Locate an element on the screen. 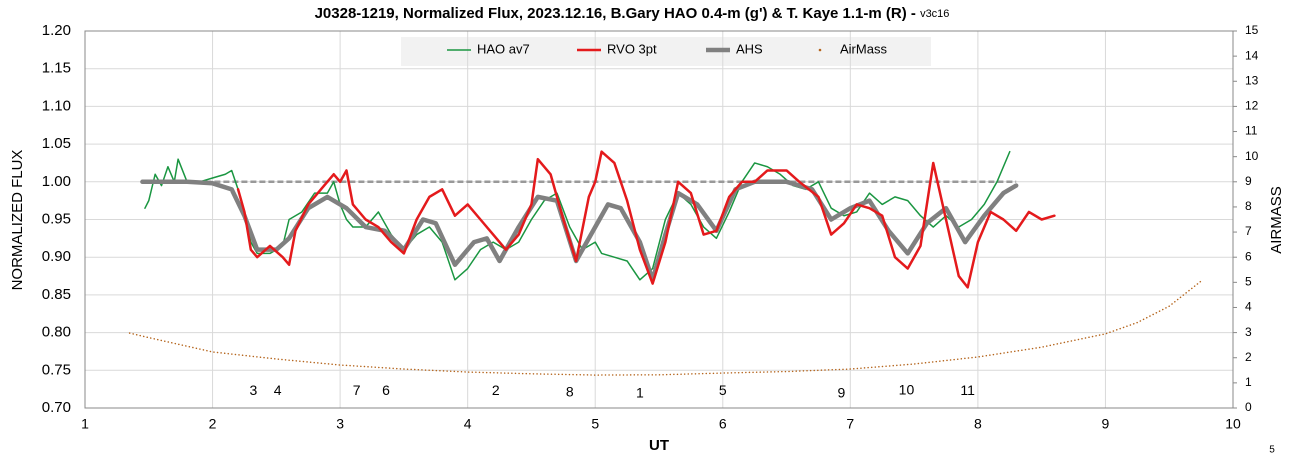 The image size is (1290, 466). y-axis-label: NORMALIZED FLUX is located at coordinates (17, 220).